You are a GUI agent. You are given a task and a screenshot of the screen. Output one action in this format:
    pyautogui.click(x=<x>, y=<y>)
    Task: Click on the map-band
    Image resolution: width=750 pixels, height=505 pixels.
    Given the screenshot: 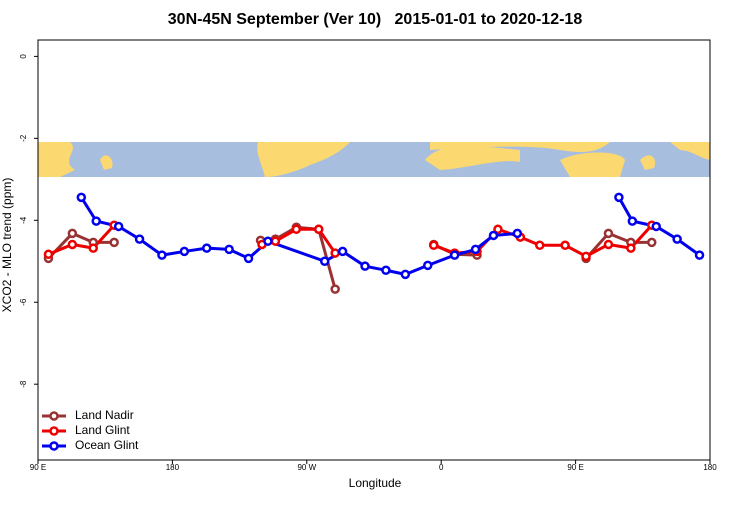 What is the action you would take?
    pyautogui.click(x=374, y=159)
    